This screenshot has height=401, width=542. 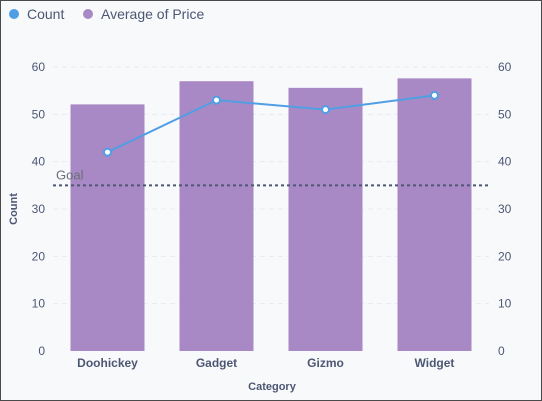 What do you see at coordinates (88, 14) in the screenshot?
I see `legend-dot-average-of-price` at bounding box center [88, 14].